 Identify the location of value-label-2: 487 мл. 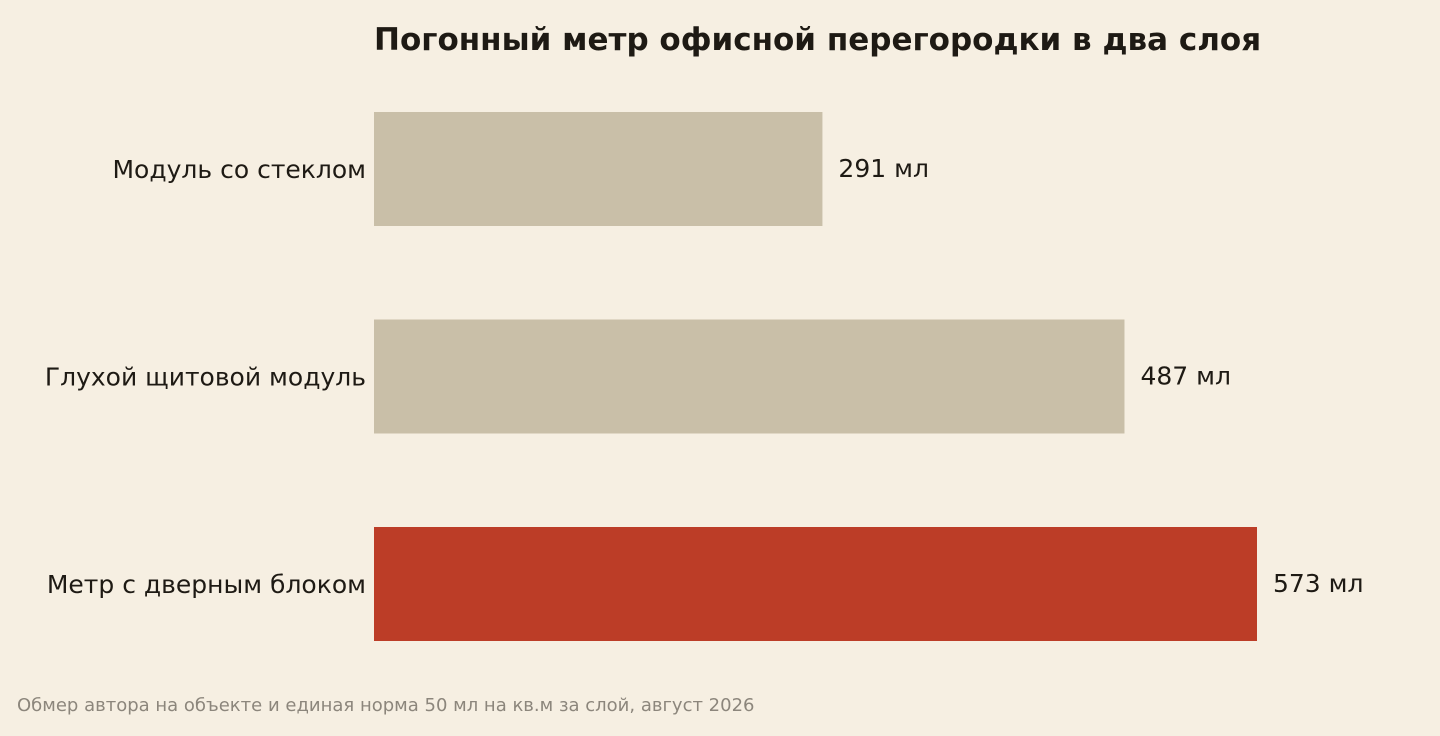
(1185, 376).